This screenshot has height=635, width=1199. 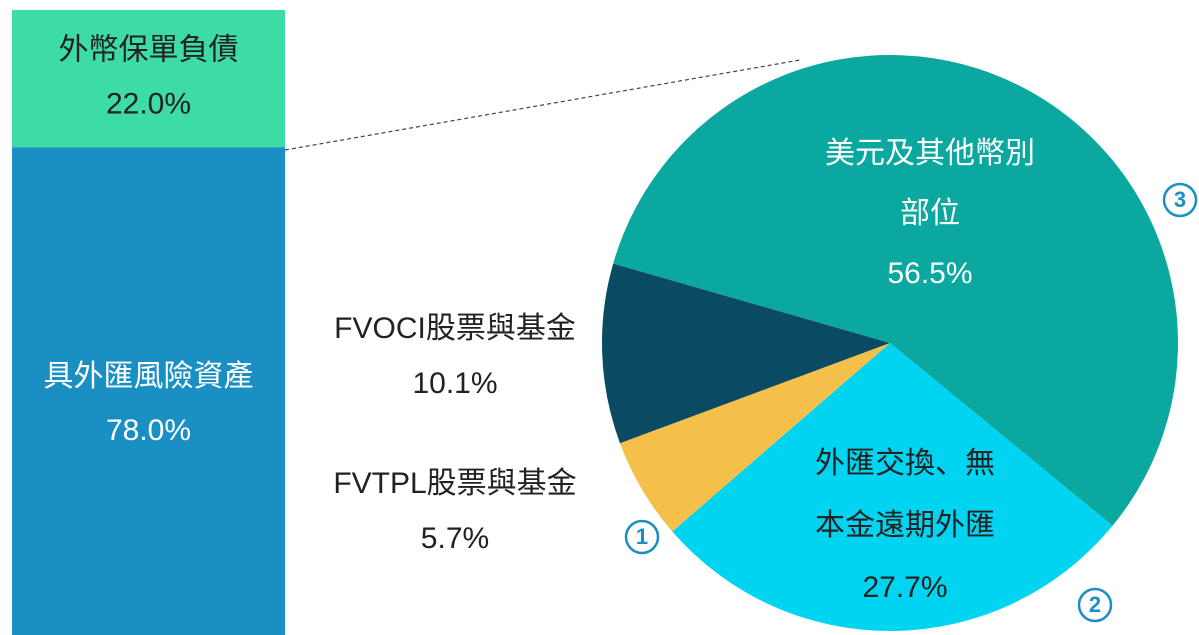 I want to click on slice-label: FVOCI股票與基金, so click(x=455, y=328).